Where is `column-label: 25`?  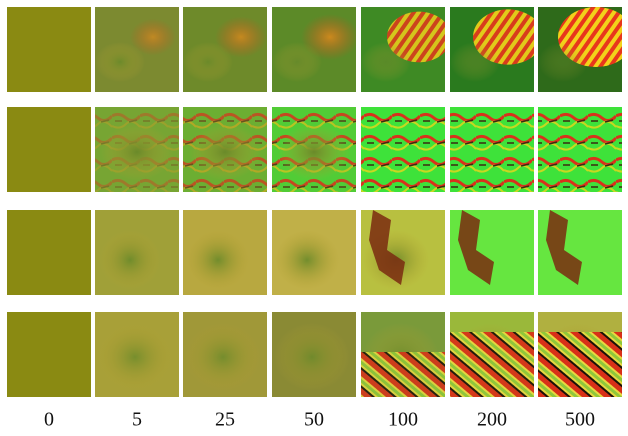 column-label: 25 is located at coordinates (225, 420).